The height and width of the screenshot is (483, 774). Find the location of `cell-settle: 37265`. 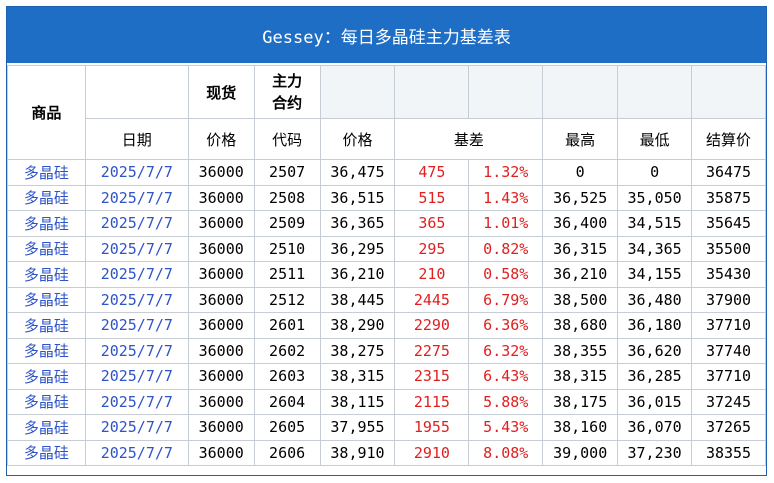

cell-settle: 37265 is located at coordinates (728, 427).